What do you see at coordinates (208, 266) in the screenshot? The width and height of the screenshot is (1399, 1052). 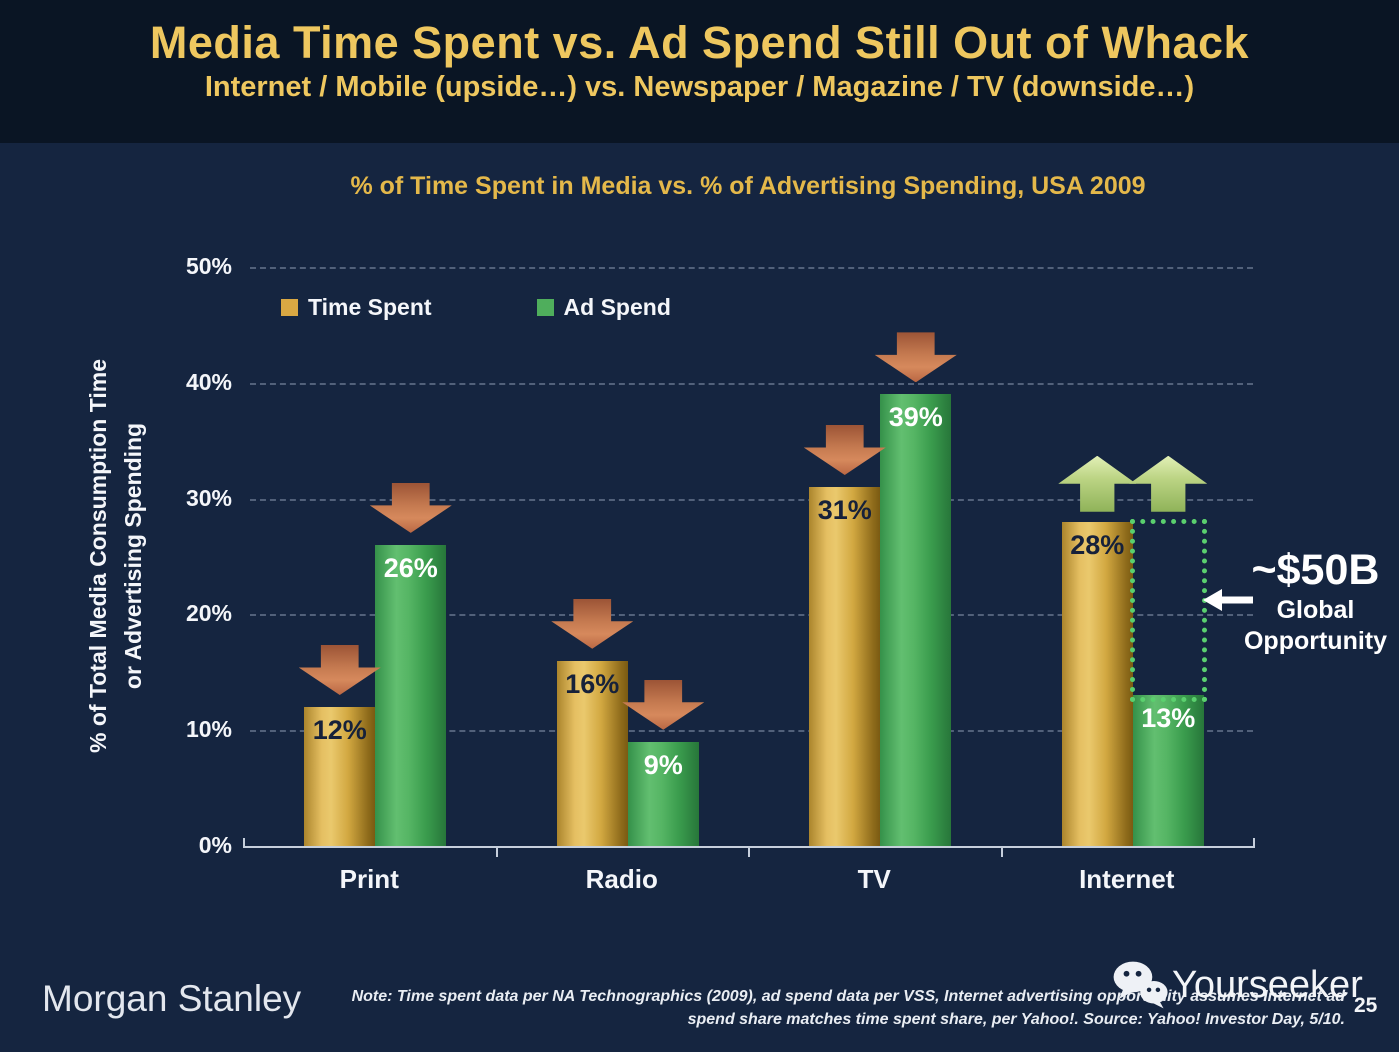 I see `y-tick-label-50: 50%` at bounding box center [208, 266].